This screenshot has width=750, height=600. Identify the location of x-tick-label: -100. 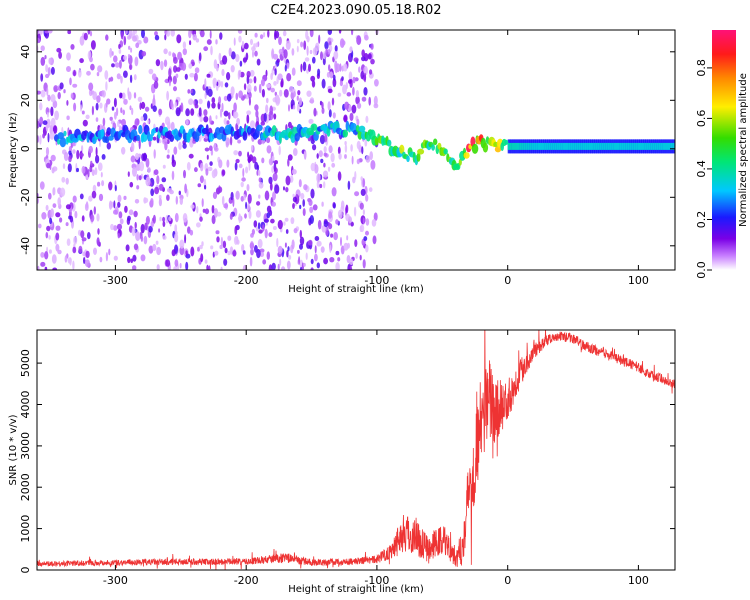
(376, 280).